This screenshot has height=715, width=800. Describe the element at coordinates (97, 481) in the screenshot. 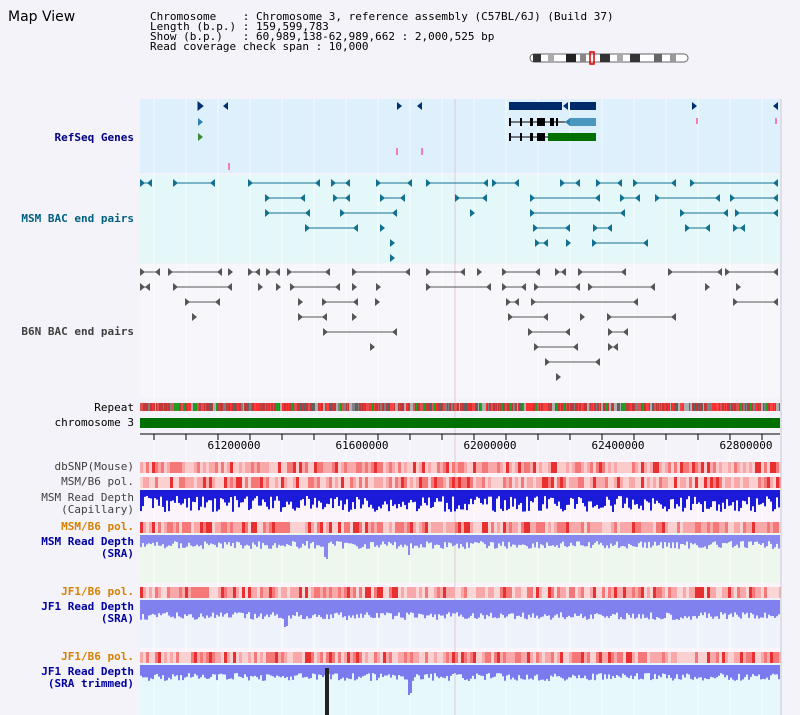

I see `track-label-msm-b6-pol: MSM/B6 pol.` at that location.